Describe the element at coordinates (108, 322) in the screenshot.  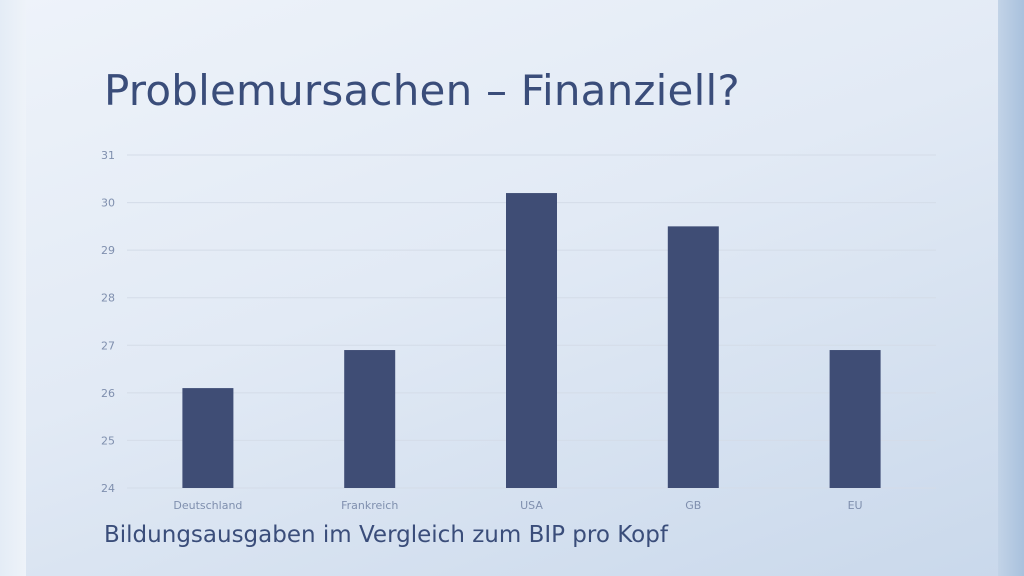
I see `y-axis-ticks: 24 25 26 27 28 29 30 31` at that location.